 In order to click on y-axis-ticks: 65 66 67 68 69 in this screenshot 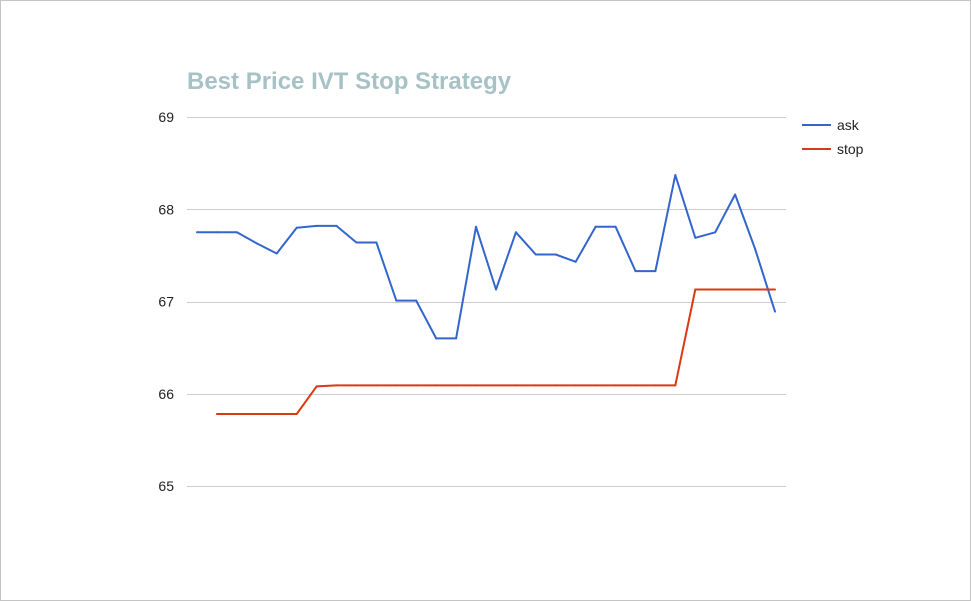, I will do `click(166, 301)`.